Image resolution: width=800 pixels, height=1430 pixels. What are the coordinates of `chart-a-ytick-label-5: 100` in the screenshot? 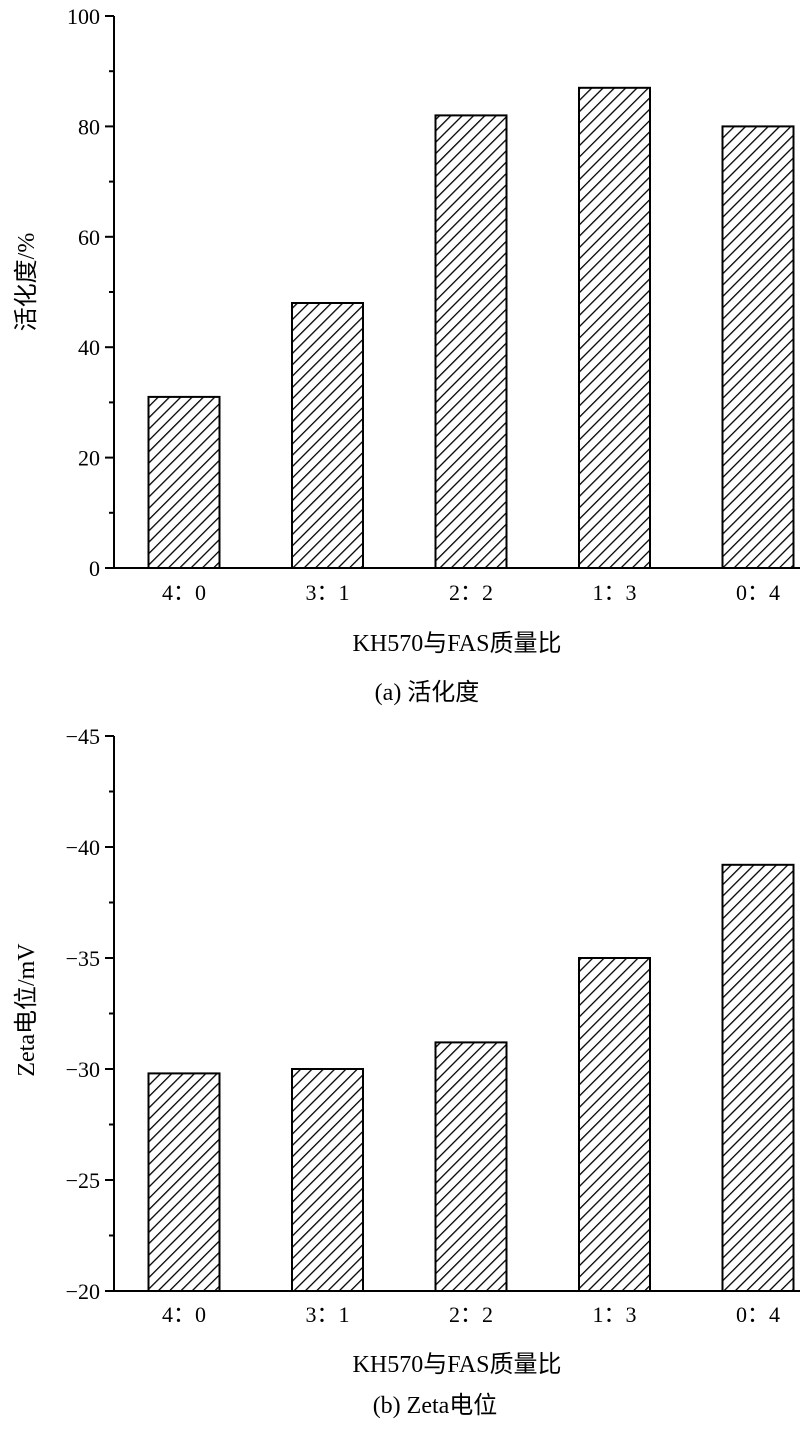 It's located at (83, 16).